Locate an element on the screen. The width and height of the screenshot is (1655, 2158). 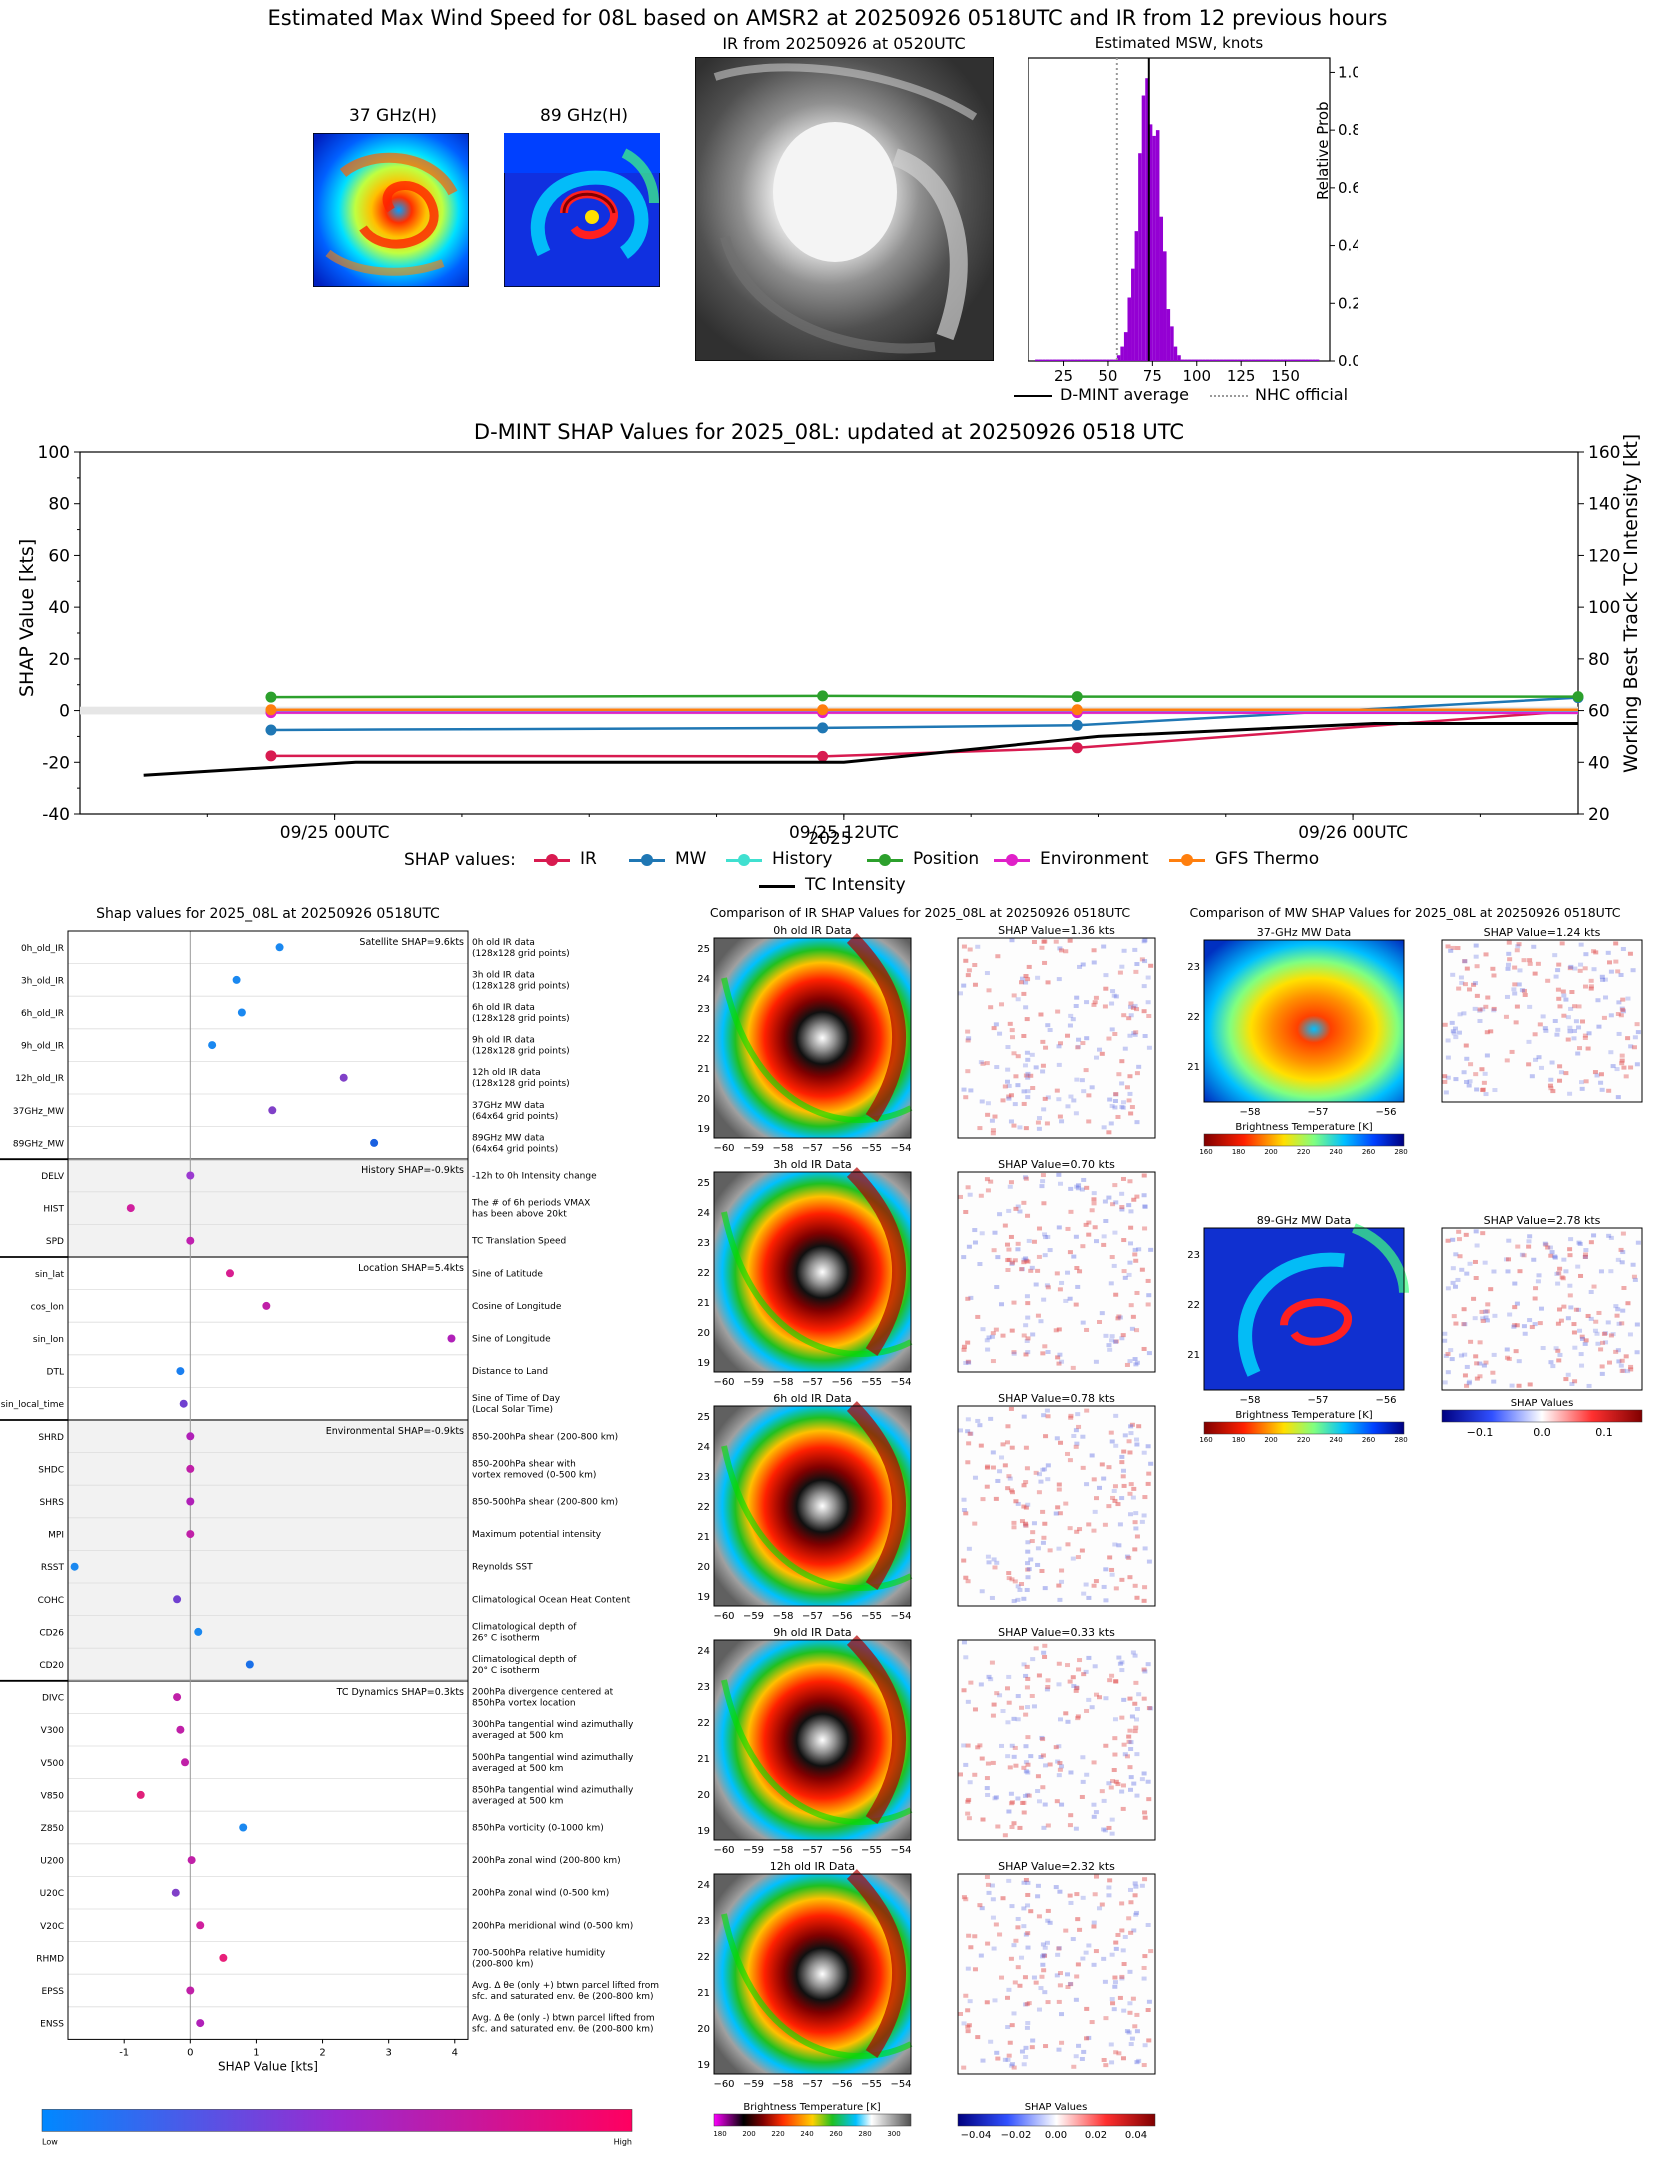
ts-ytick-right-label: 140 is located at coordinates (1604, 505).